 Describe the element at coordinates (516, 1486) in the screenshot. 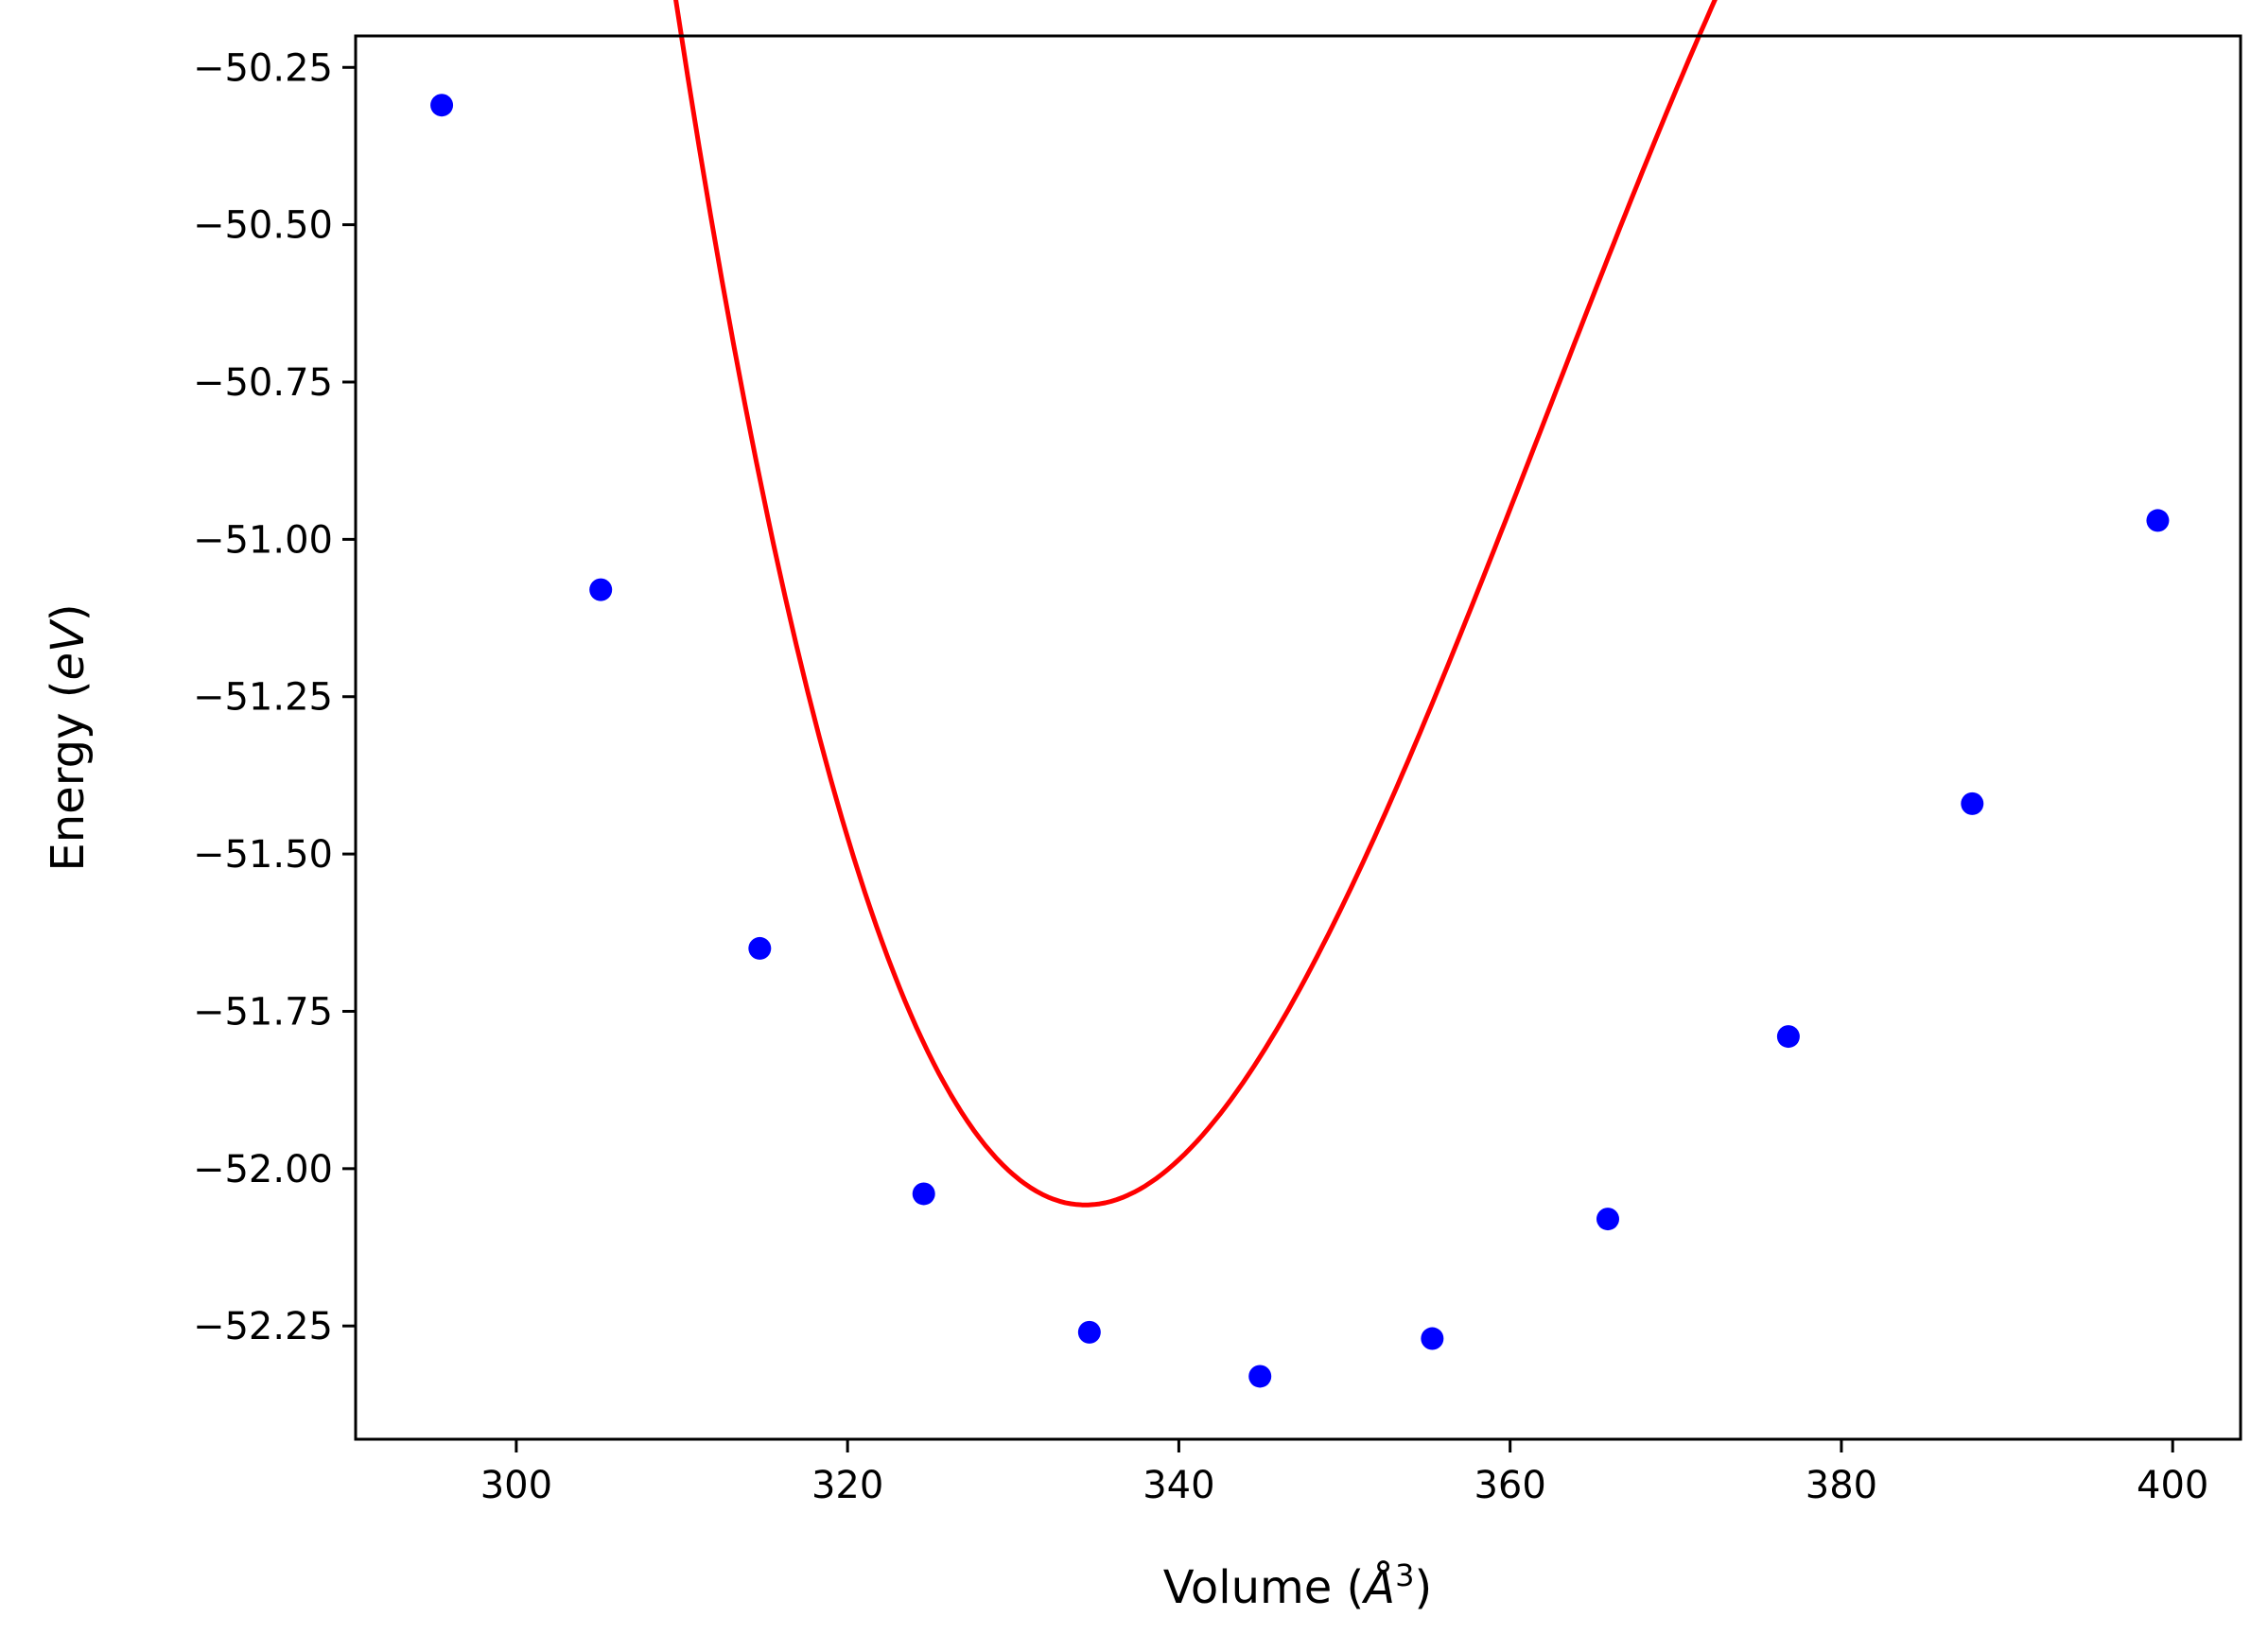

I see `x-tick-label: 300` at that location.